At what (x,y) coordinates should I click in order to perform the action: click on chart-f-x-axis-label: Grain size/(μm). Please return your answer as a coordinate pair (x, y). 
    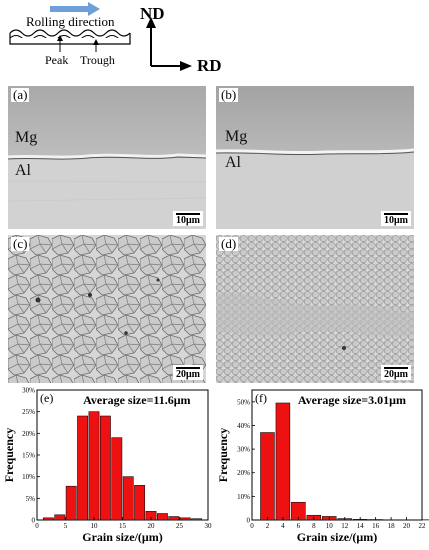
    Looking at the image, I should click on (337, 537).